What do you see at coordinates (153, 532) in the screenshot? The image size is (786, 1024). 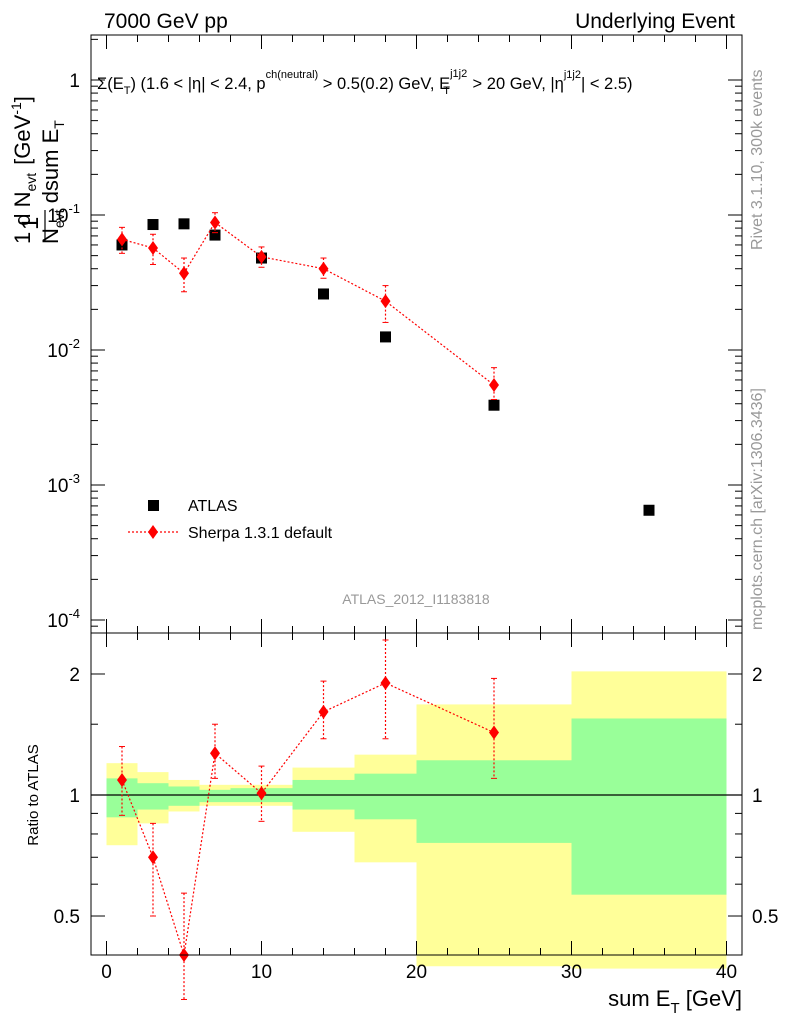 I see `legend-marker-sherpa` at bounding box center [153, 532].